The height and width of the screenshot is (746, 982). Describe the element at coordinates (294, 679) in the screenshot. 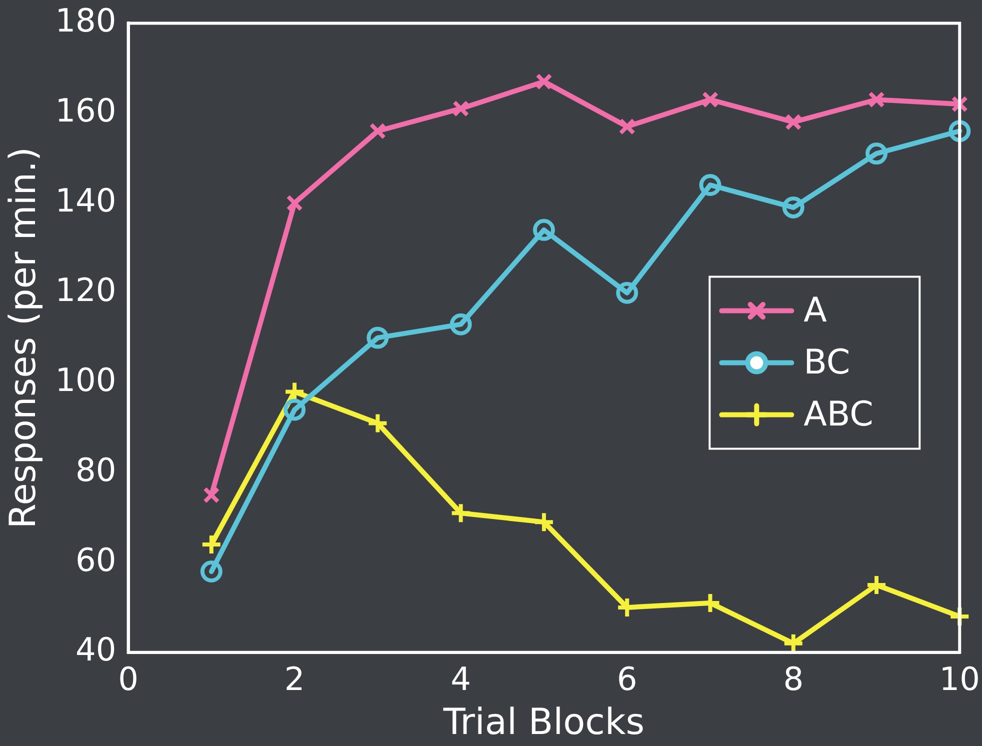

I see `x-tick-label: 2` at that location.